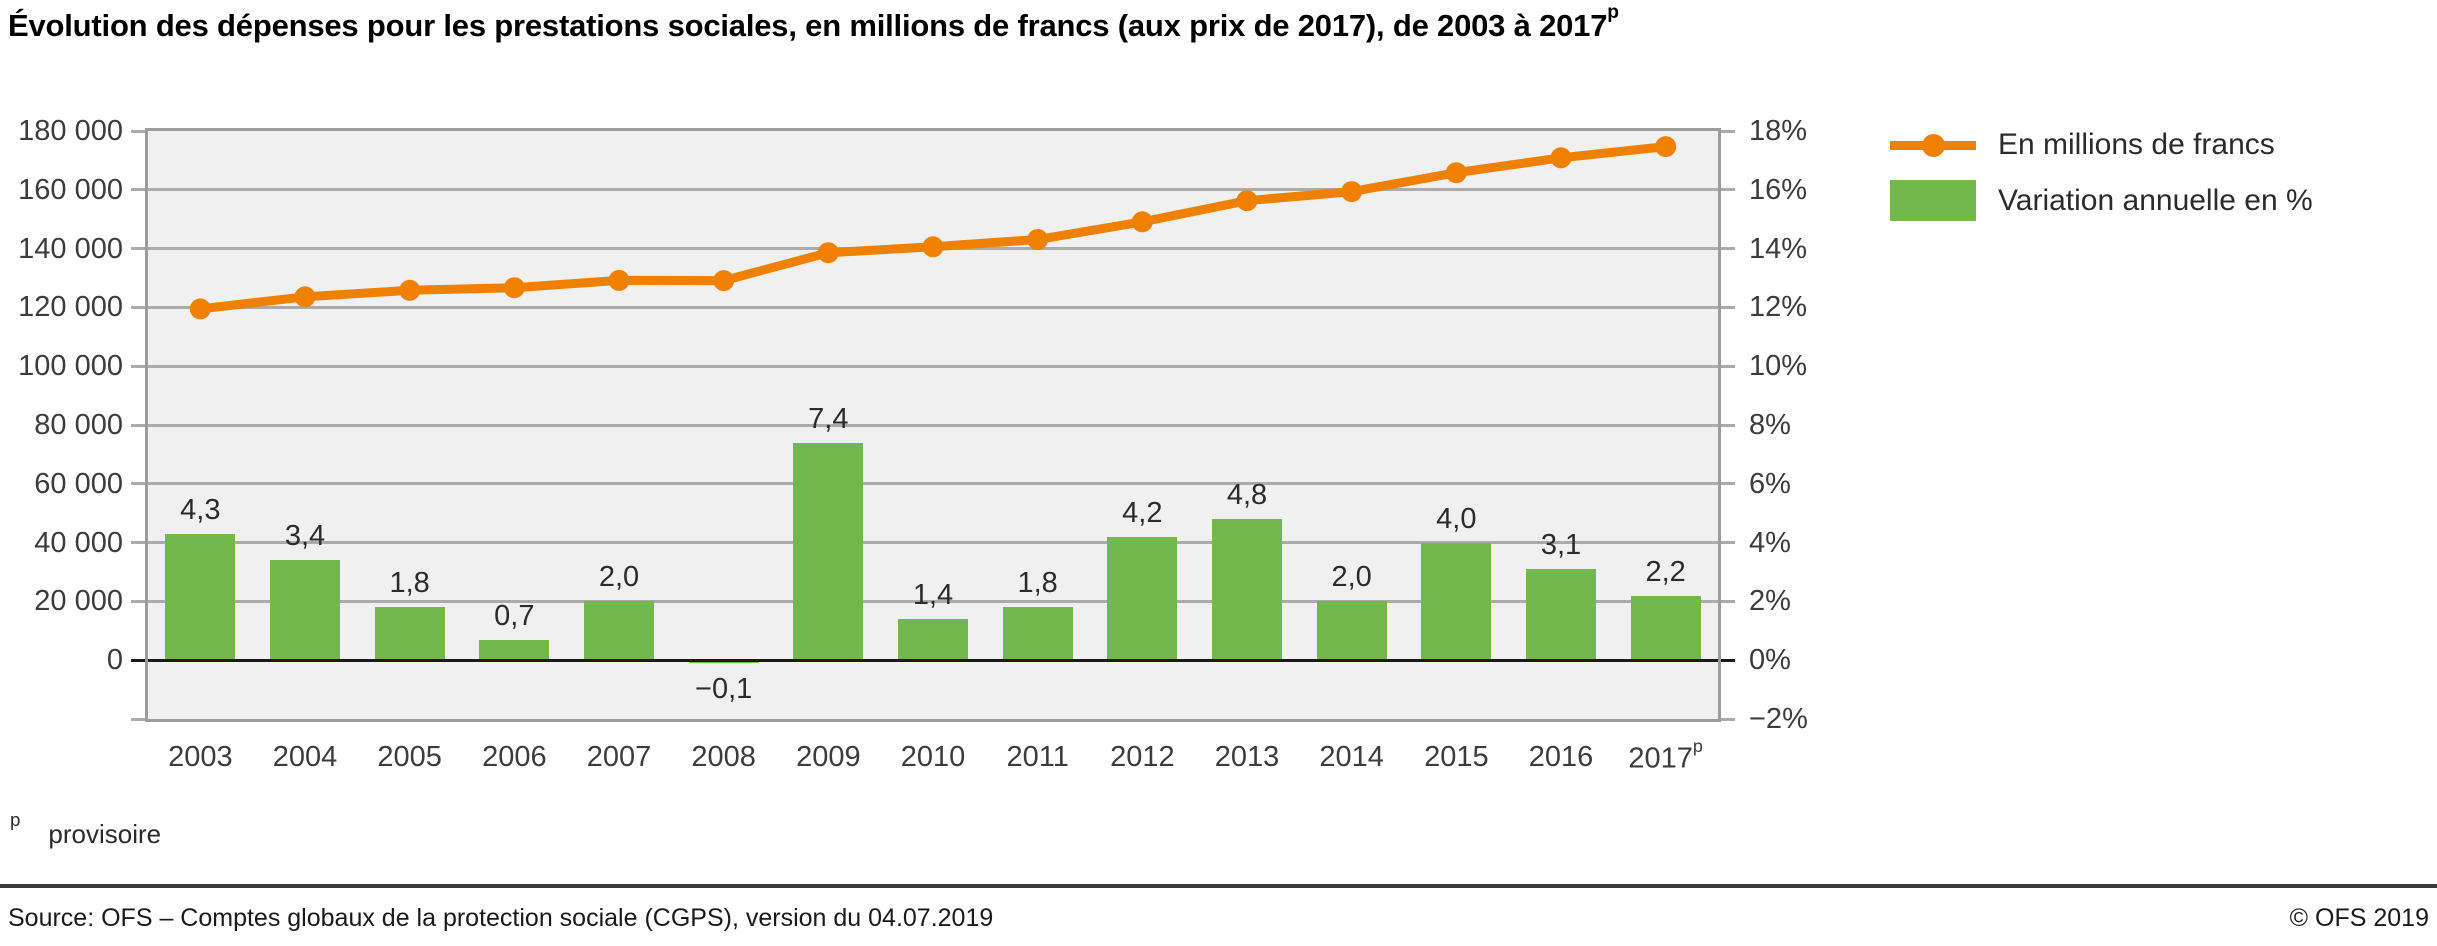 The height and width of the screenshot is (946, 2437). Describe the element at coordinates (1247, 201) in the screenshot. I see `line-marker-2013` at that location.